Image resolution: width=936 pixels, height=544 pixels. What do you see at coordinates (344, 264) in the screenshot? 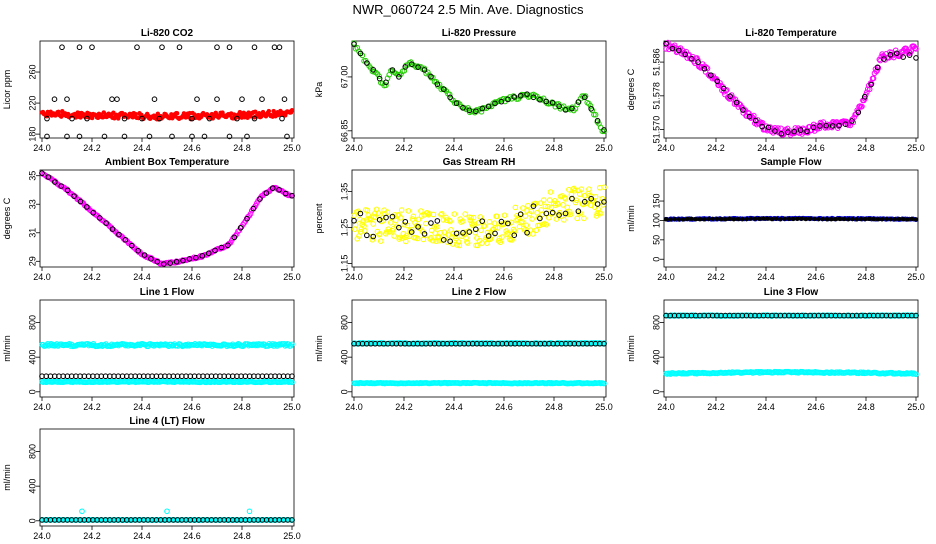
I see `y-tick-label: 1.15` at bounding box center [344, 264].